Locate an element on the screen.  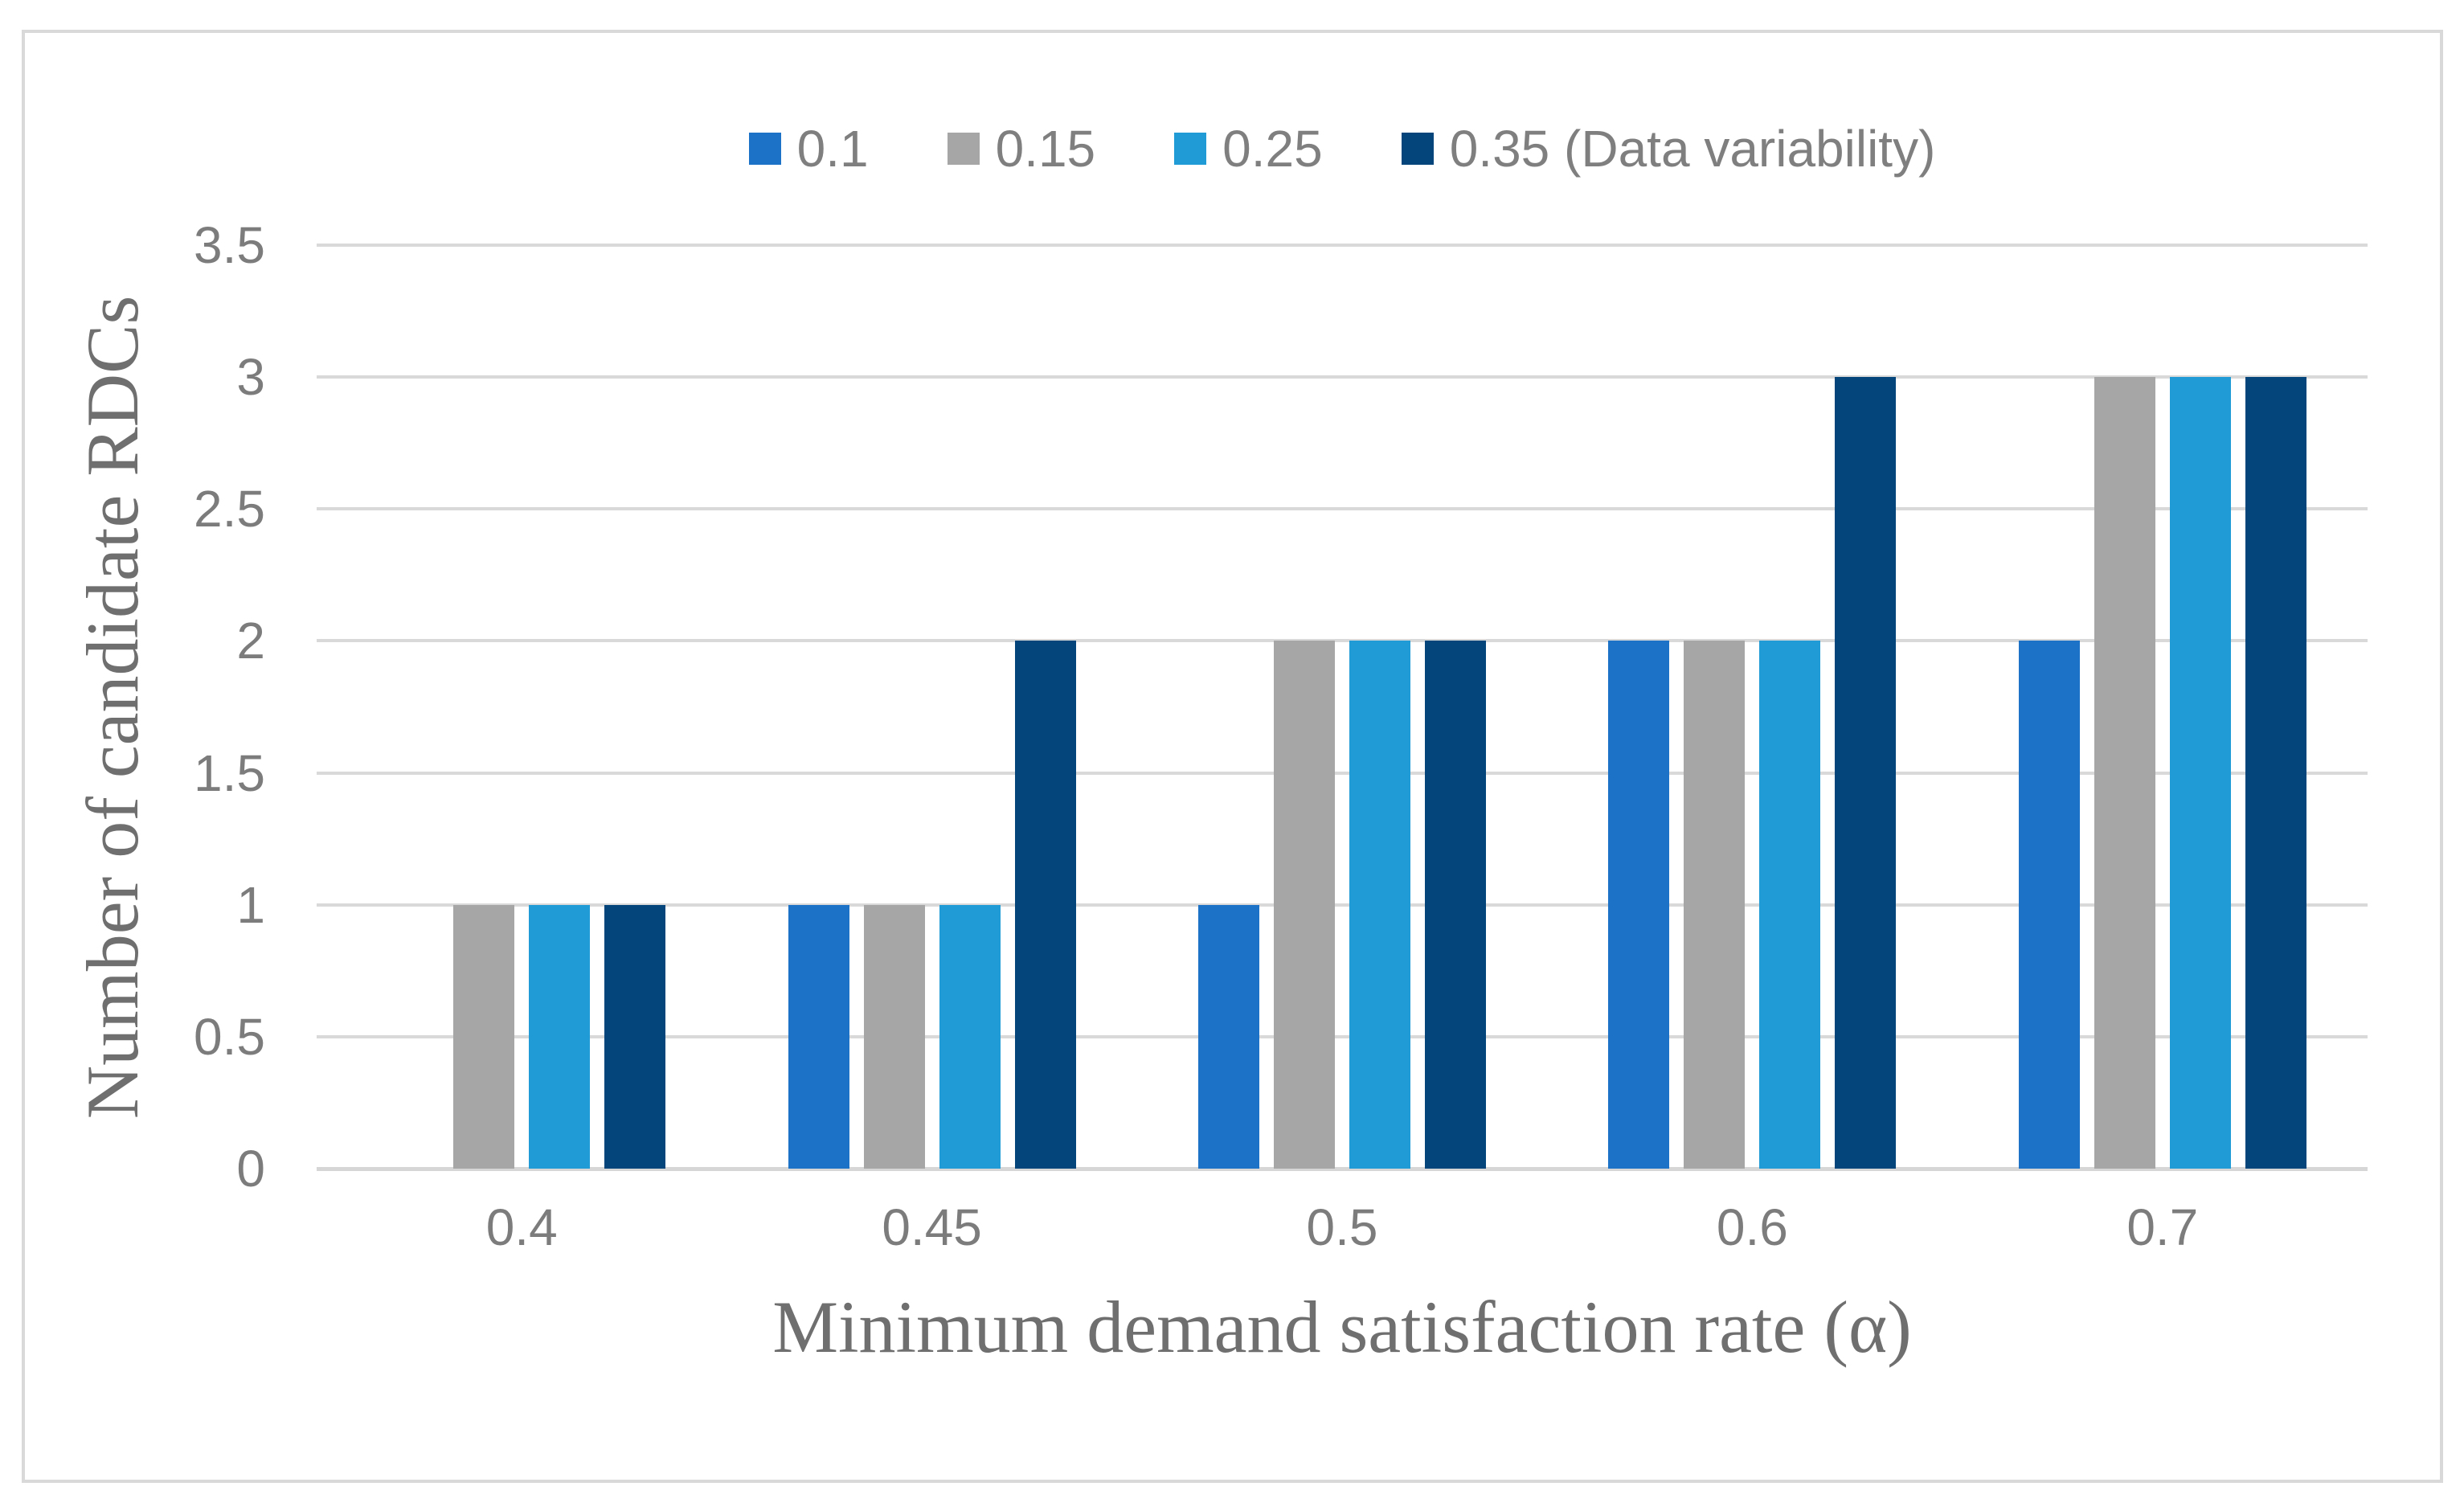
y-tick-label: 0 is located at coordinates (250, 1169).